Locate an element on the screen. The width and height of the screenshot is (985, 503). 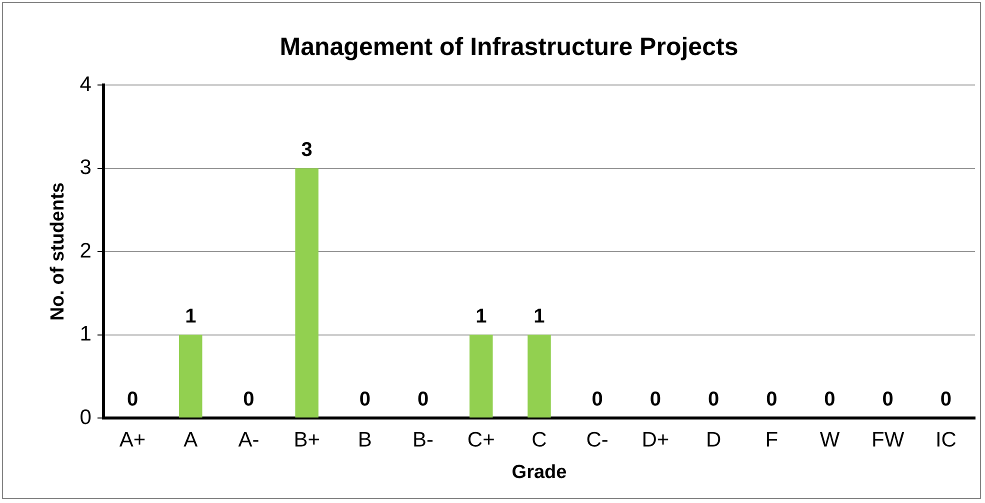
y-tick-label: 4 is located at coordinates (86, 84).